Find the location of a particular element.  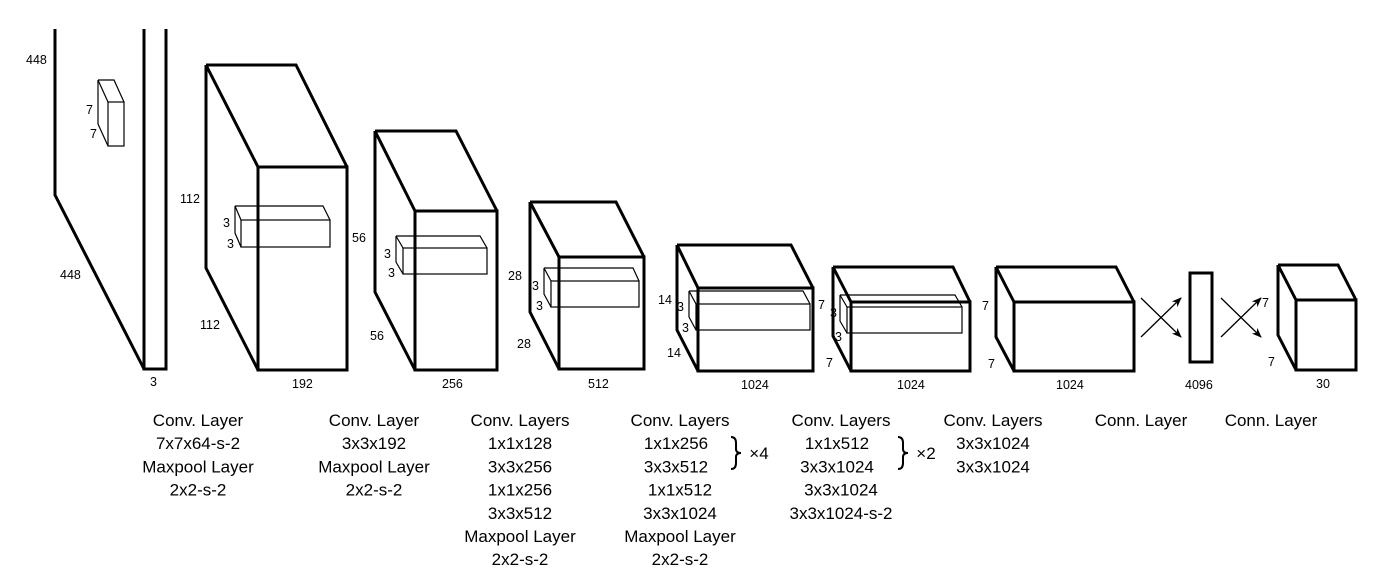

dimension-label: 448 is located at coordinates (70, 275).